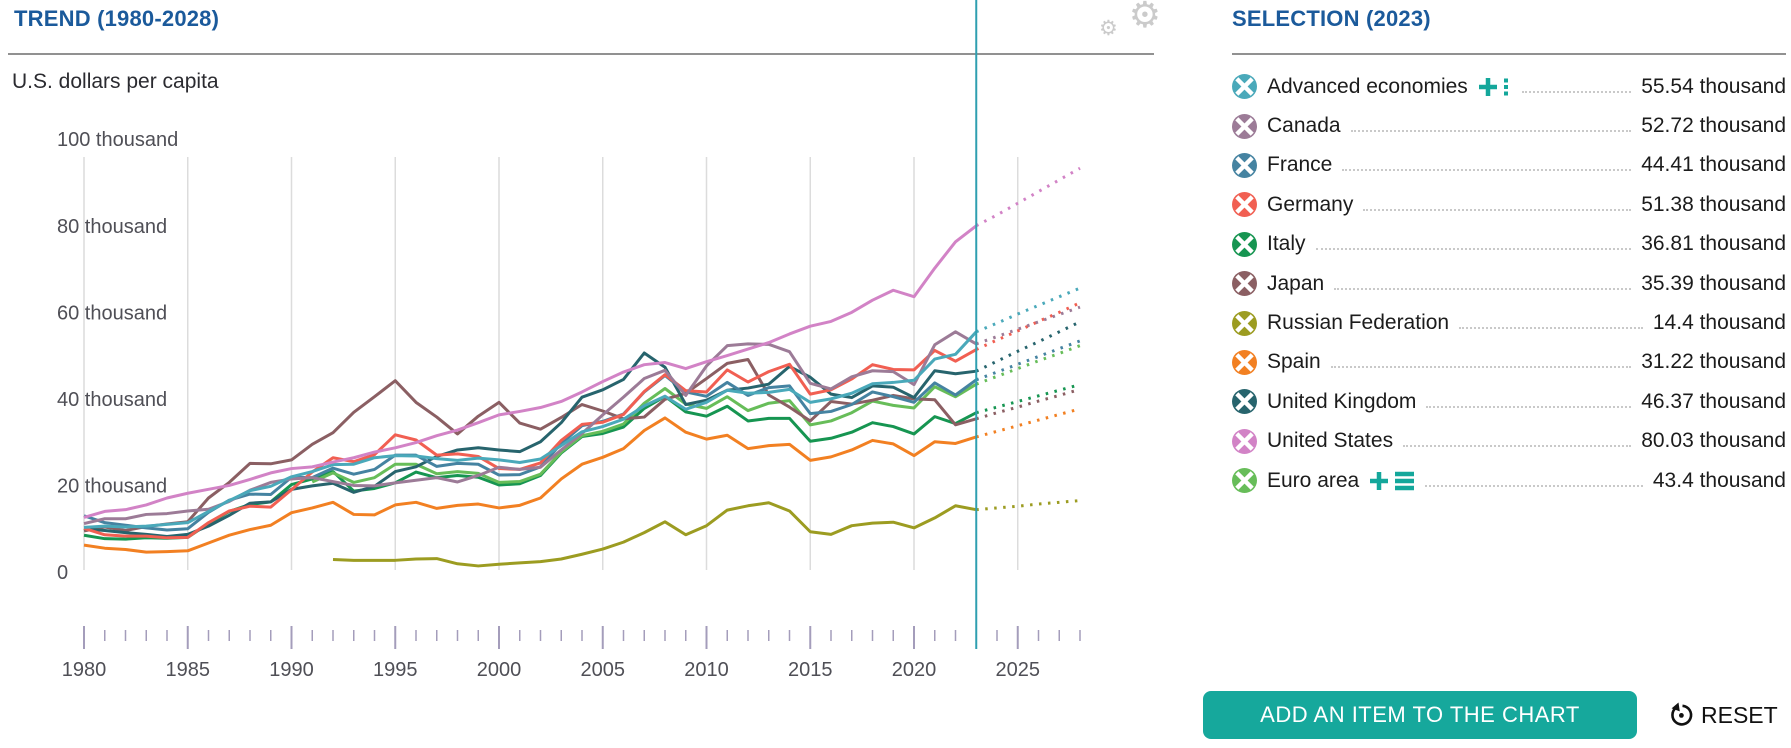  I want to click on legend-item-value: 35.39 thousand, so click(1713, 283).